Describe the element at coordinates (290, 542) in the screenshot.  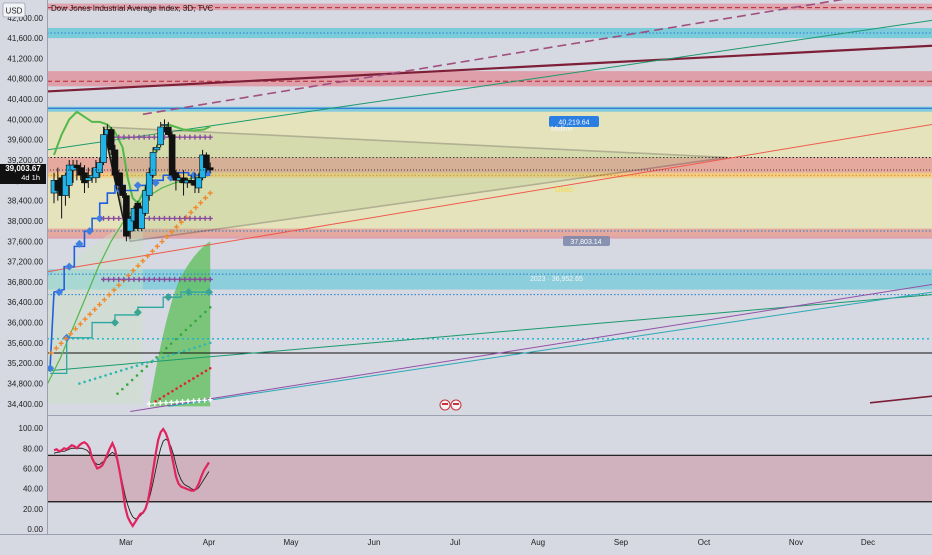
I see `time-tick-label: May` at that location.